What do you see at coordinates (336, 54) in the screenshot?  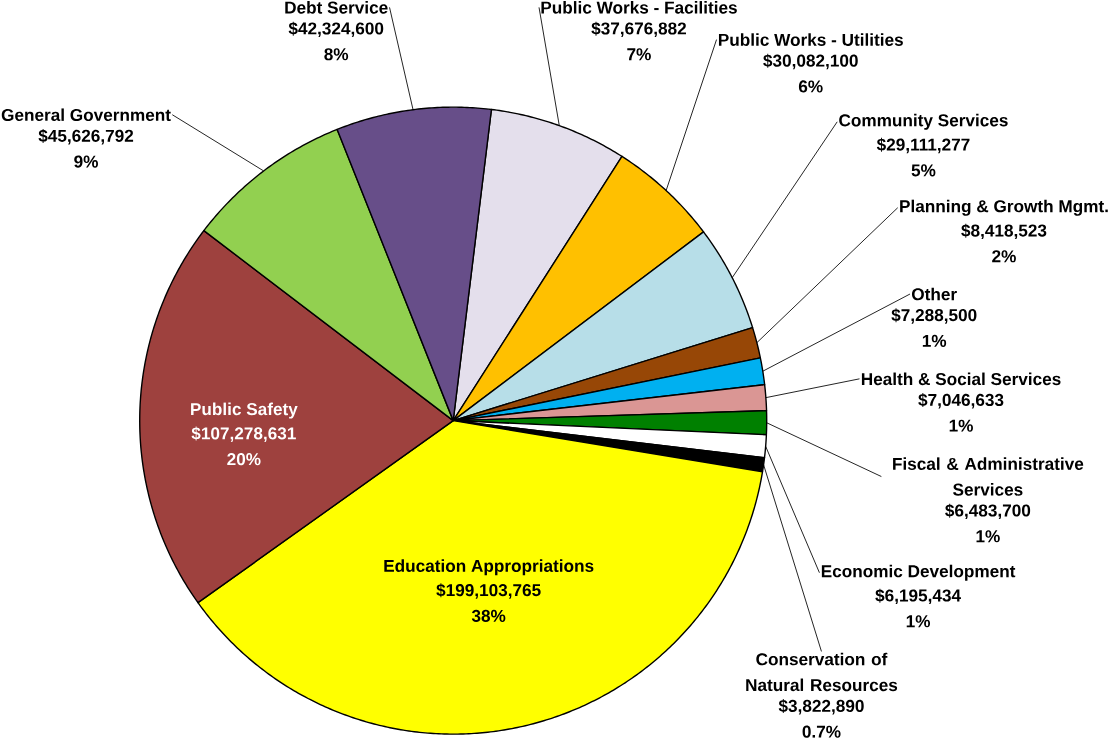 I see `text: 8%` at bounding box center [336, 54].